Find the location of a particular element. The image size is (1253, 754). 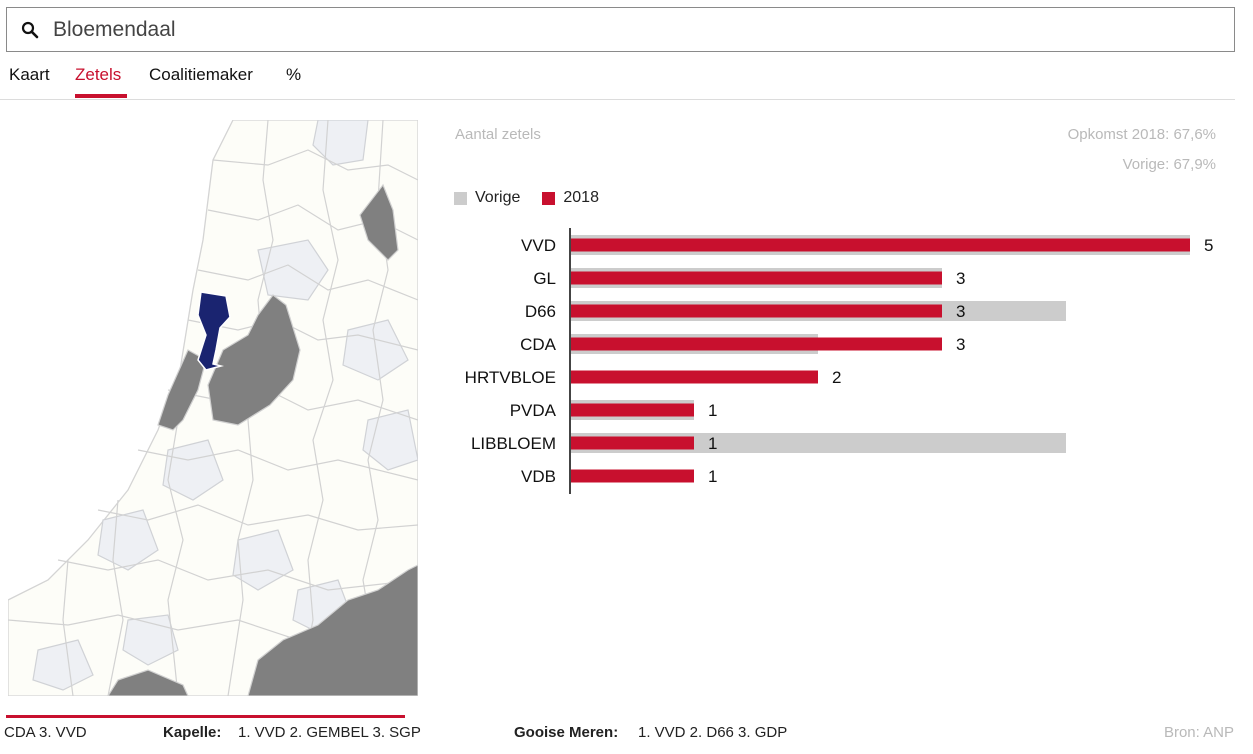

bar-2018-pvda is located at coordinates (632, 410).